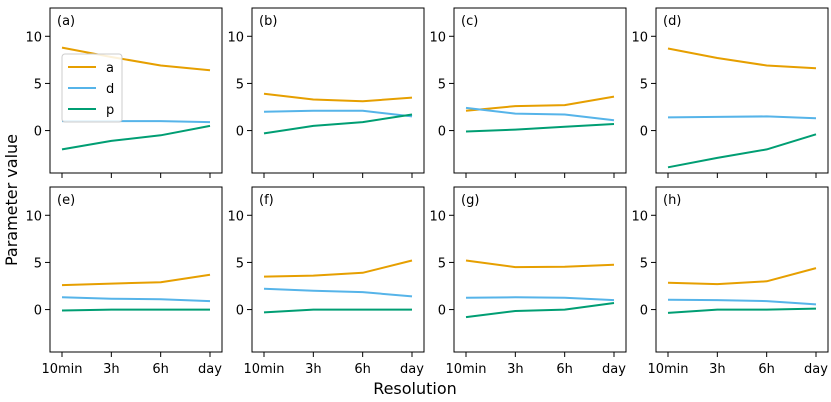 The width and height of the screenshot is (831, 402). What do you see at coordinates (470, 200) in the screenshot?
I see `panel-label: (g)` at bounding box center [470, 200].